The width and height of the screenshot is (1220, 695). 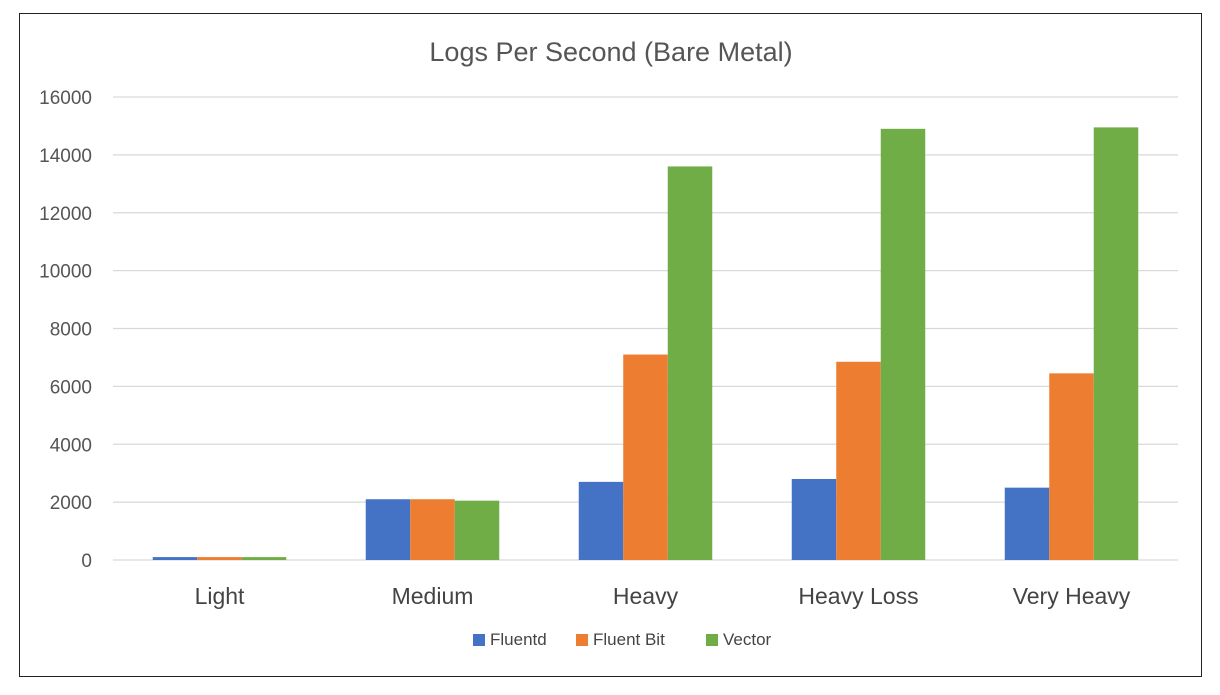 What do you see at coordinates (220, 596) in the screenshot?
I see `x-category-label: Light` at bounding box center [220, 596].